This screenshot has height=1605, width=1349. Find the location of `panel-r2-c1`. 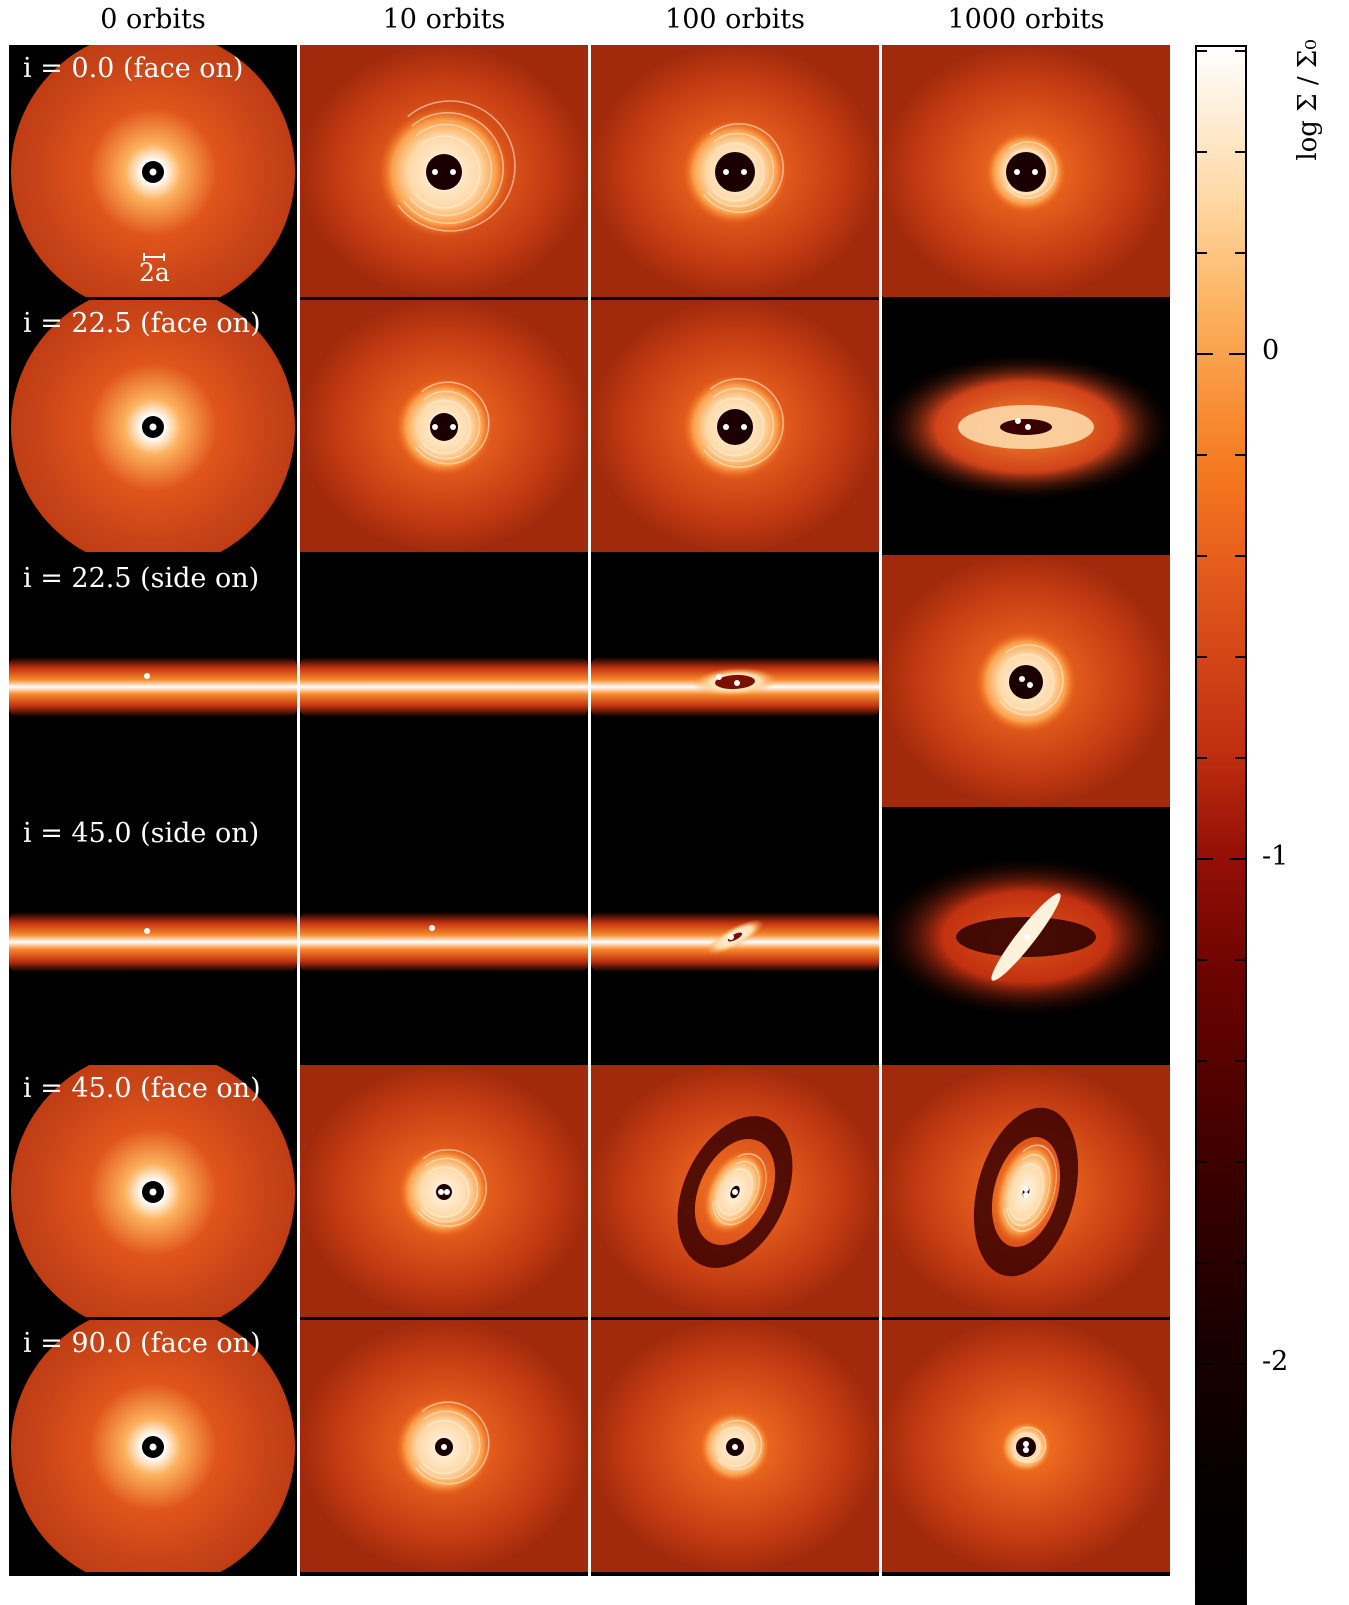

panel-r2-c1 is located at coordinates (444, 683).